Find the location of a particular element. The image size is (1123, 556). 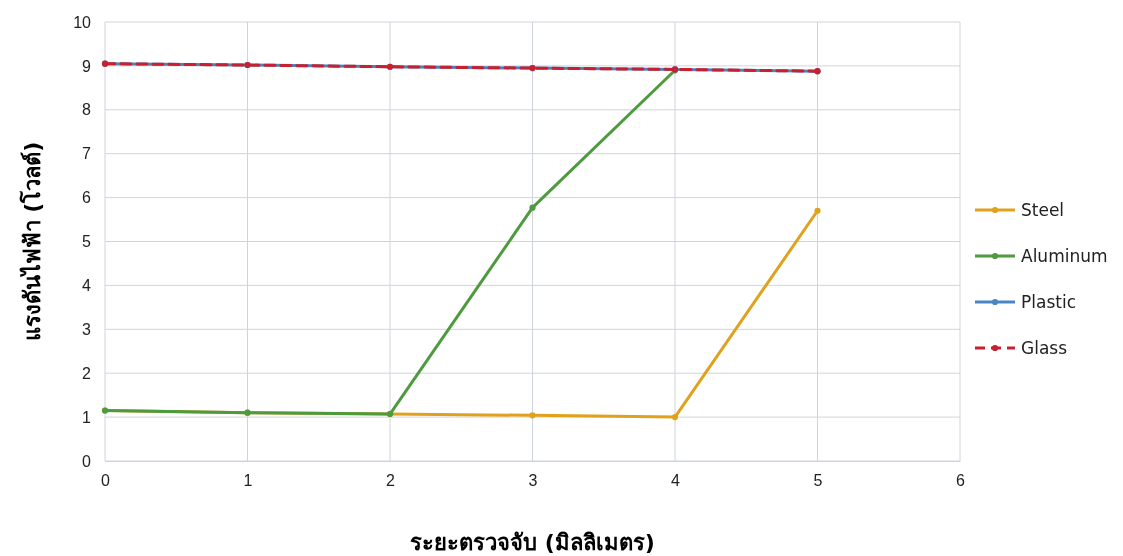

x-tick-label: 4 is located at coordinates (676, 481).